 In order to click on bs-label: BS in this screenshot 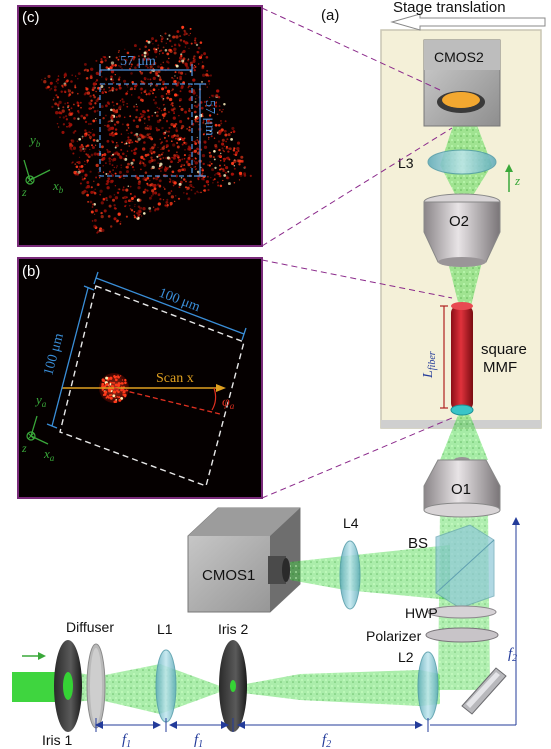, I will do `click(418, 543)`.